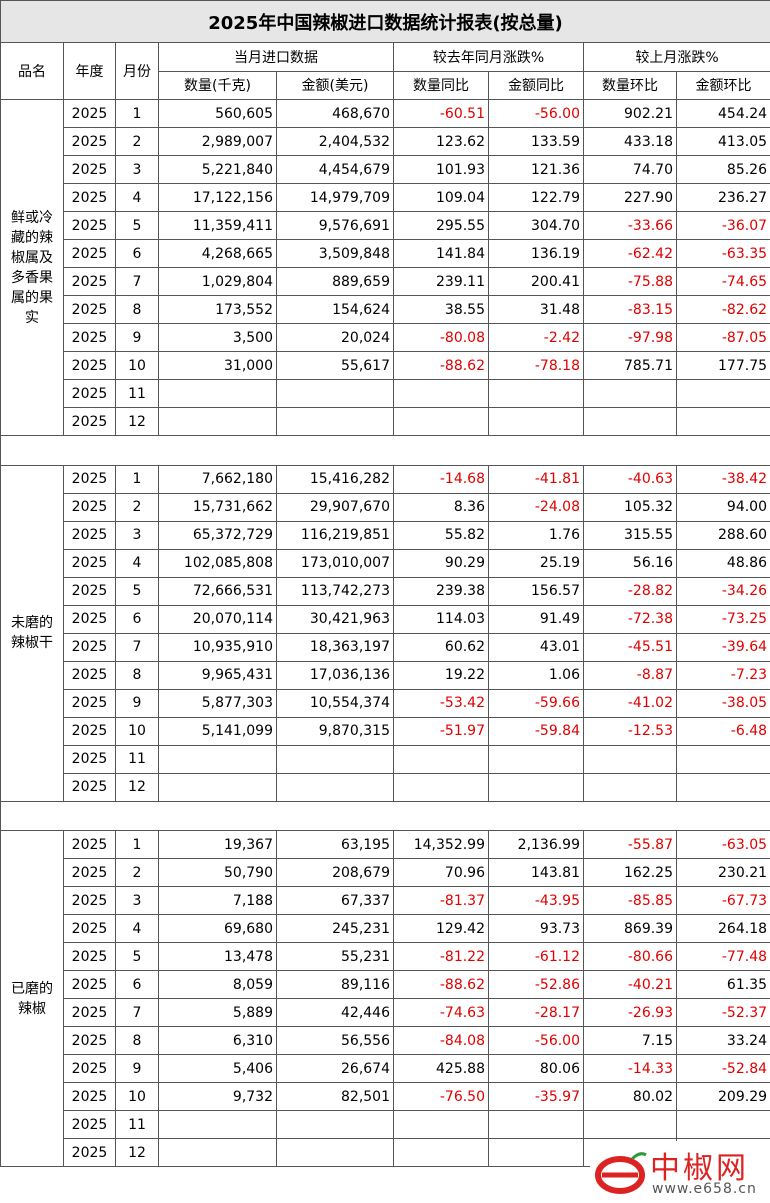 The image size is (770, 1203). Describe the element at coordinates (630, 731) in the screenshot. I see `value-cell: -12.53` at that location.